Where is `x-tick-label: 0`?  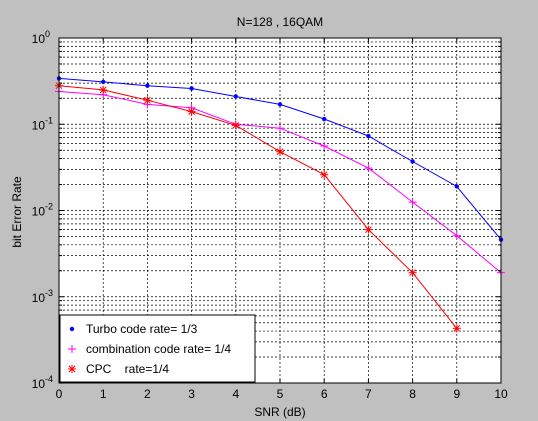
x-tick-label: 0 is located at coordinates (59, 394).